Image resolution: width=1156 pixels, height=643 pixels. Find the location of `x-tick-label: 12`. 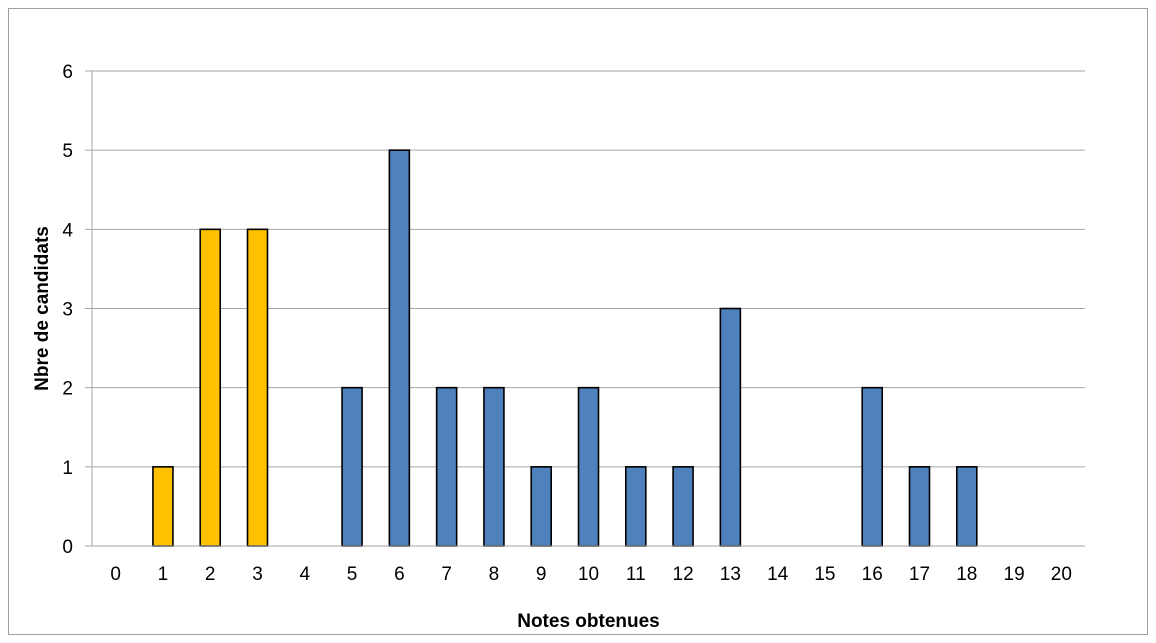

x-tick-label: 12 is located at coordinates (683, 574).